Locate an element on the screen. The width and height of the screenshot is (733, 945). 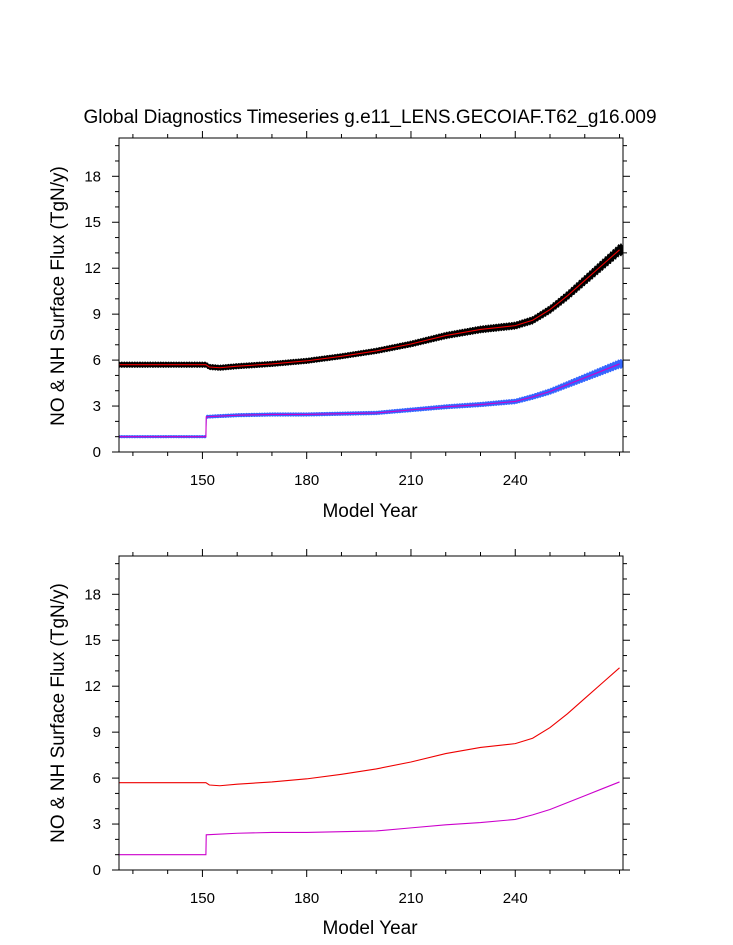
bottom-ytick-label: 6 is located at coordinates (97, 778).